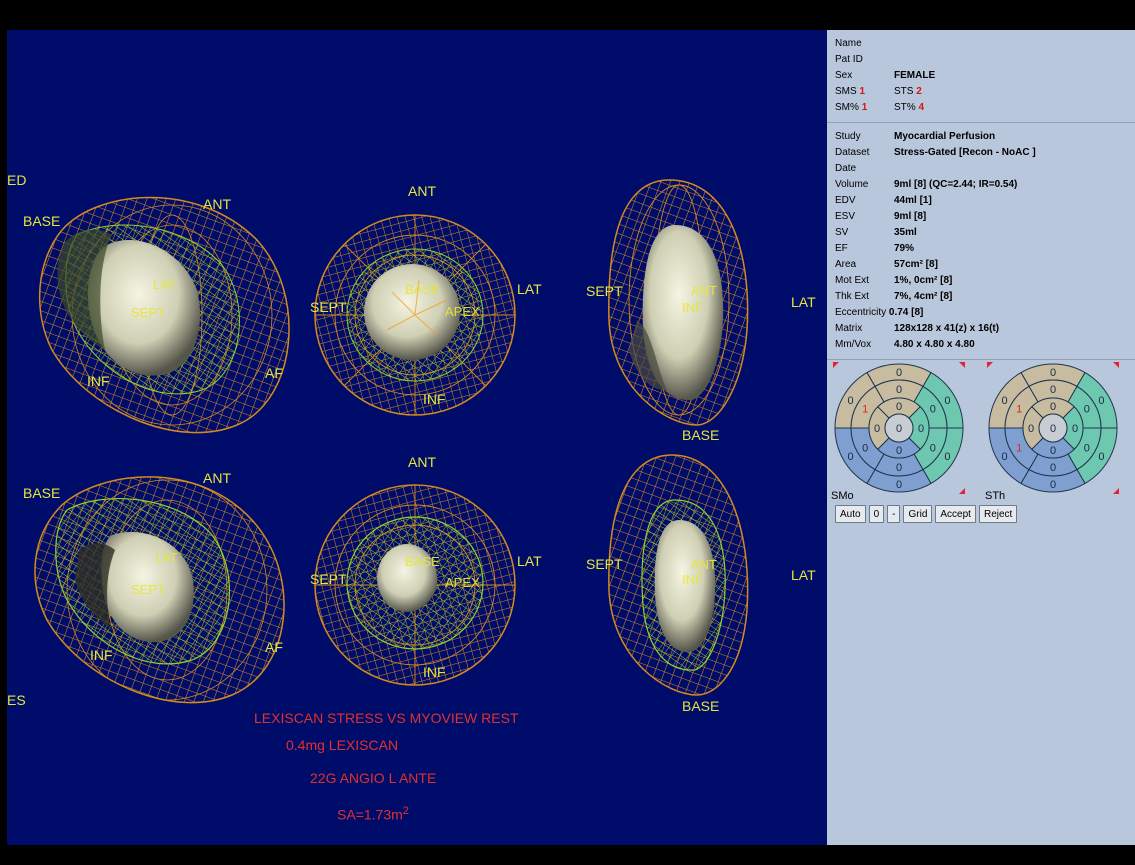 The height and width of the screenshot is (865, 1135). What do you see at coordinates (148, 589) in the screenshot?
I see `bottom1-sept: SEPT` at bounding box center [148, 589].